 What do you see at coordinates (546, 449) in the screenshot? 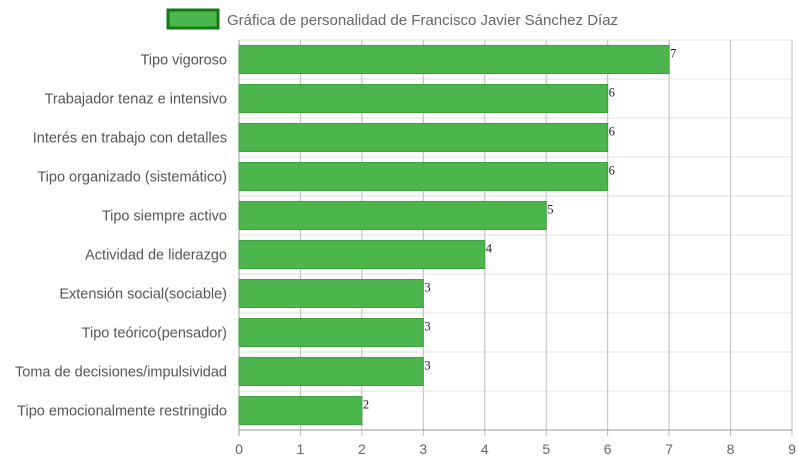
I see `x-tick-label: 5` at bounding box center [546, 449].